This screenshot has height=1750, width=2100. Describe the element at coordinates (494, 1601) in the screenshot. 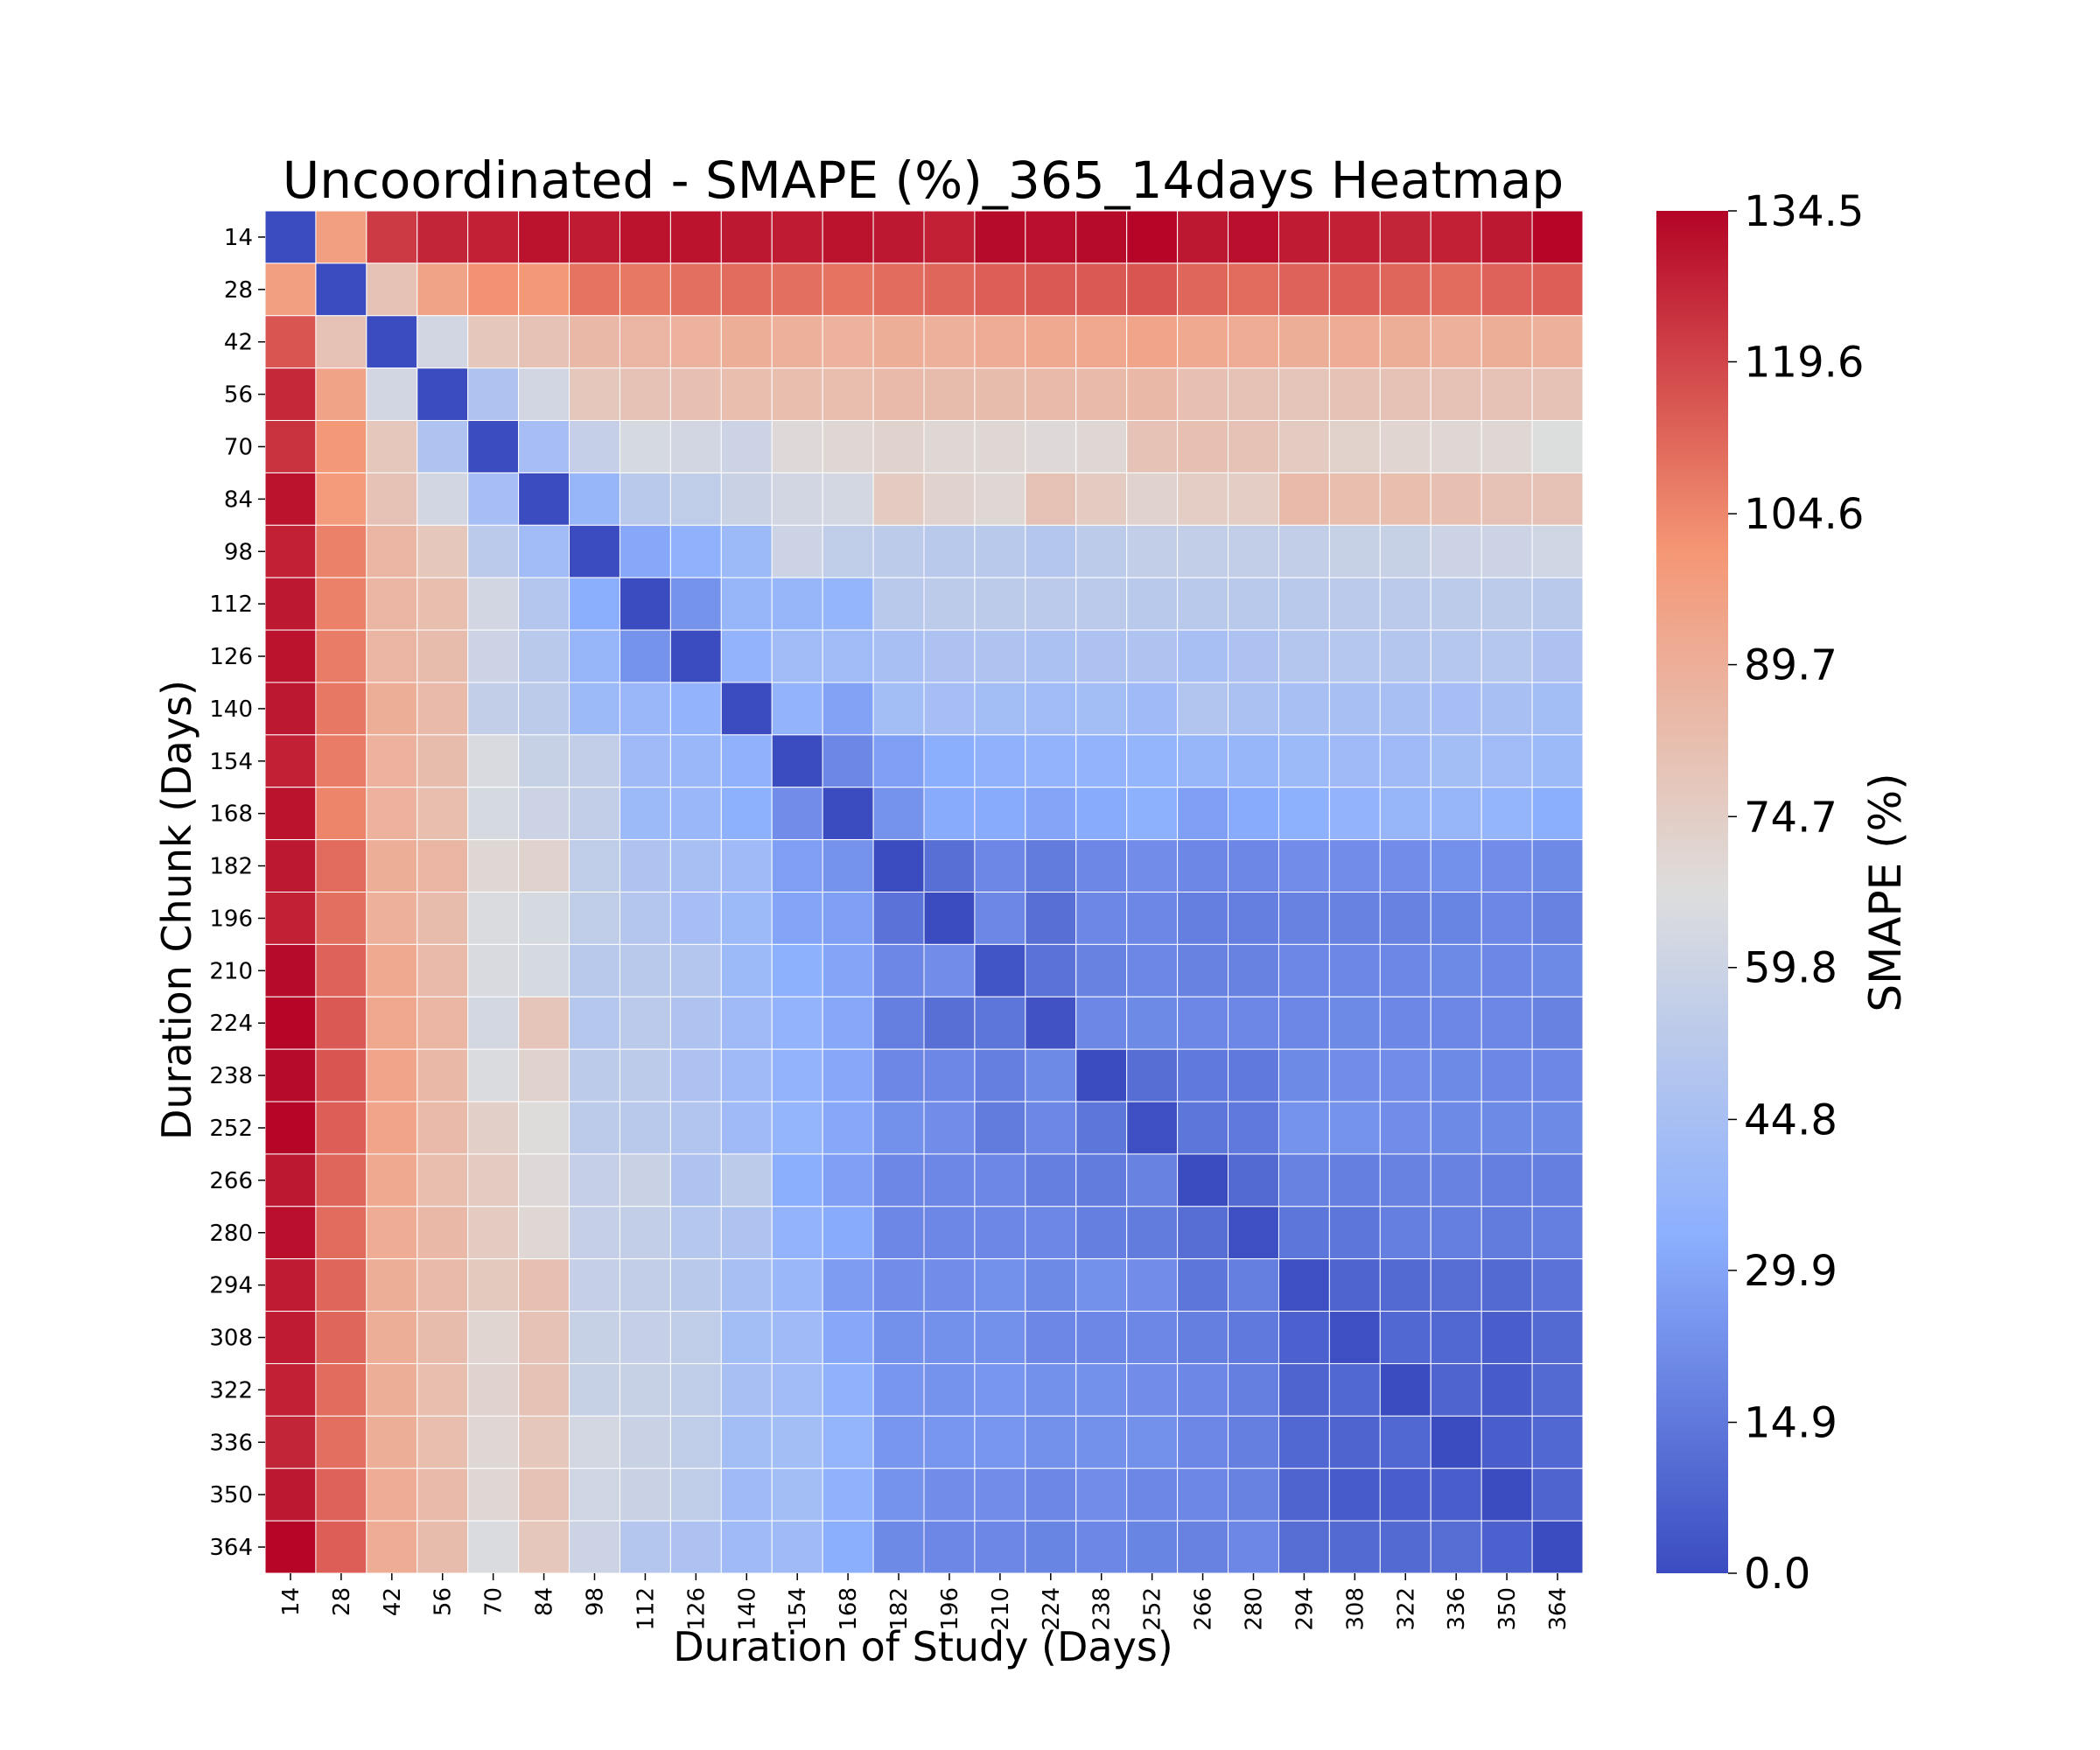

I see `x-tick-label: 70` at that location.